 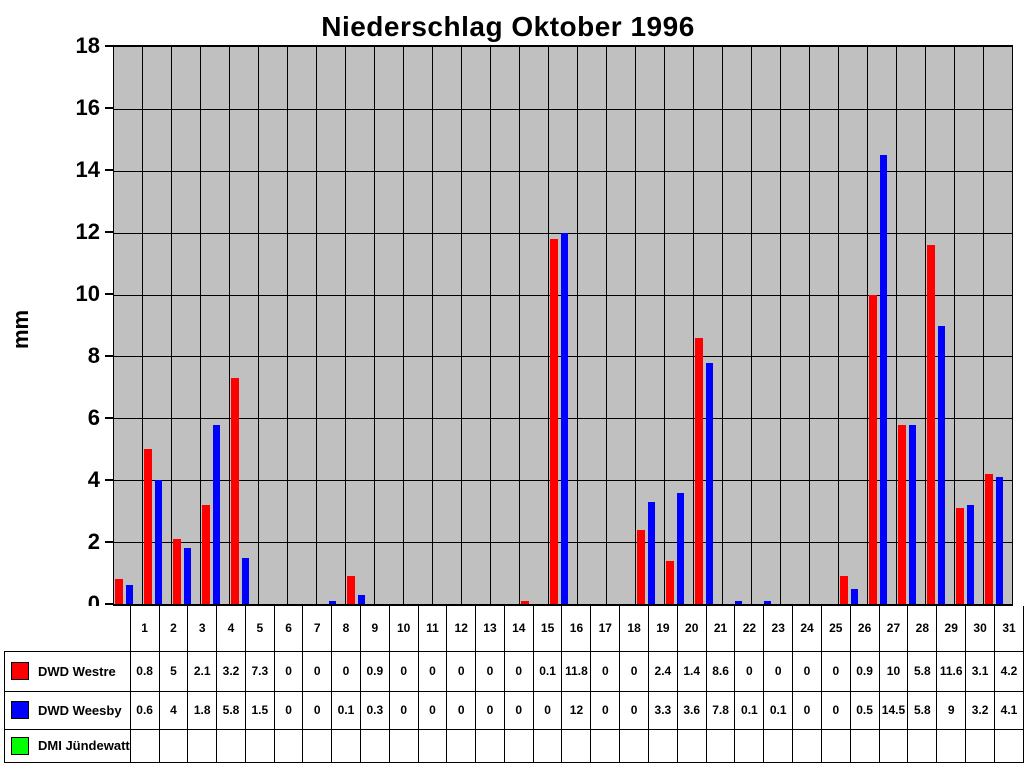 I want to click on value-dwd-westre-day-26: 0.9, so click(x=864, y=671).